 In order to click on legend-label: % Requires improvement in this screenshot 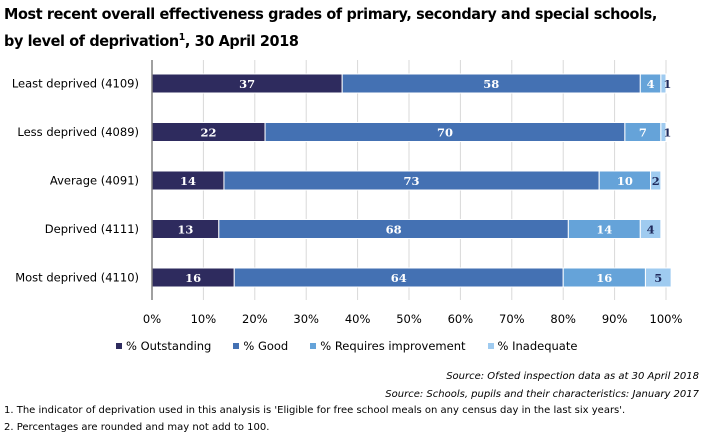, I will do `click(393, 346)`.